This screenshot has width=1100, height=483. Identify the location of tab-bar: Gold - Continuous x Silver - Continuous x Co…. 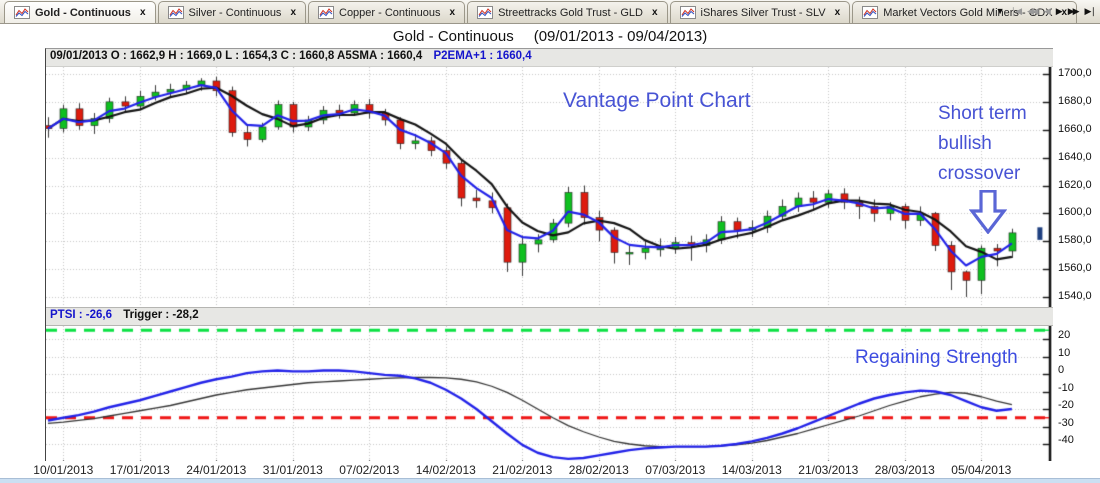
(550, 12).